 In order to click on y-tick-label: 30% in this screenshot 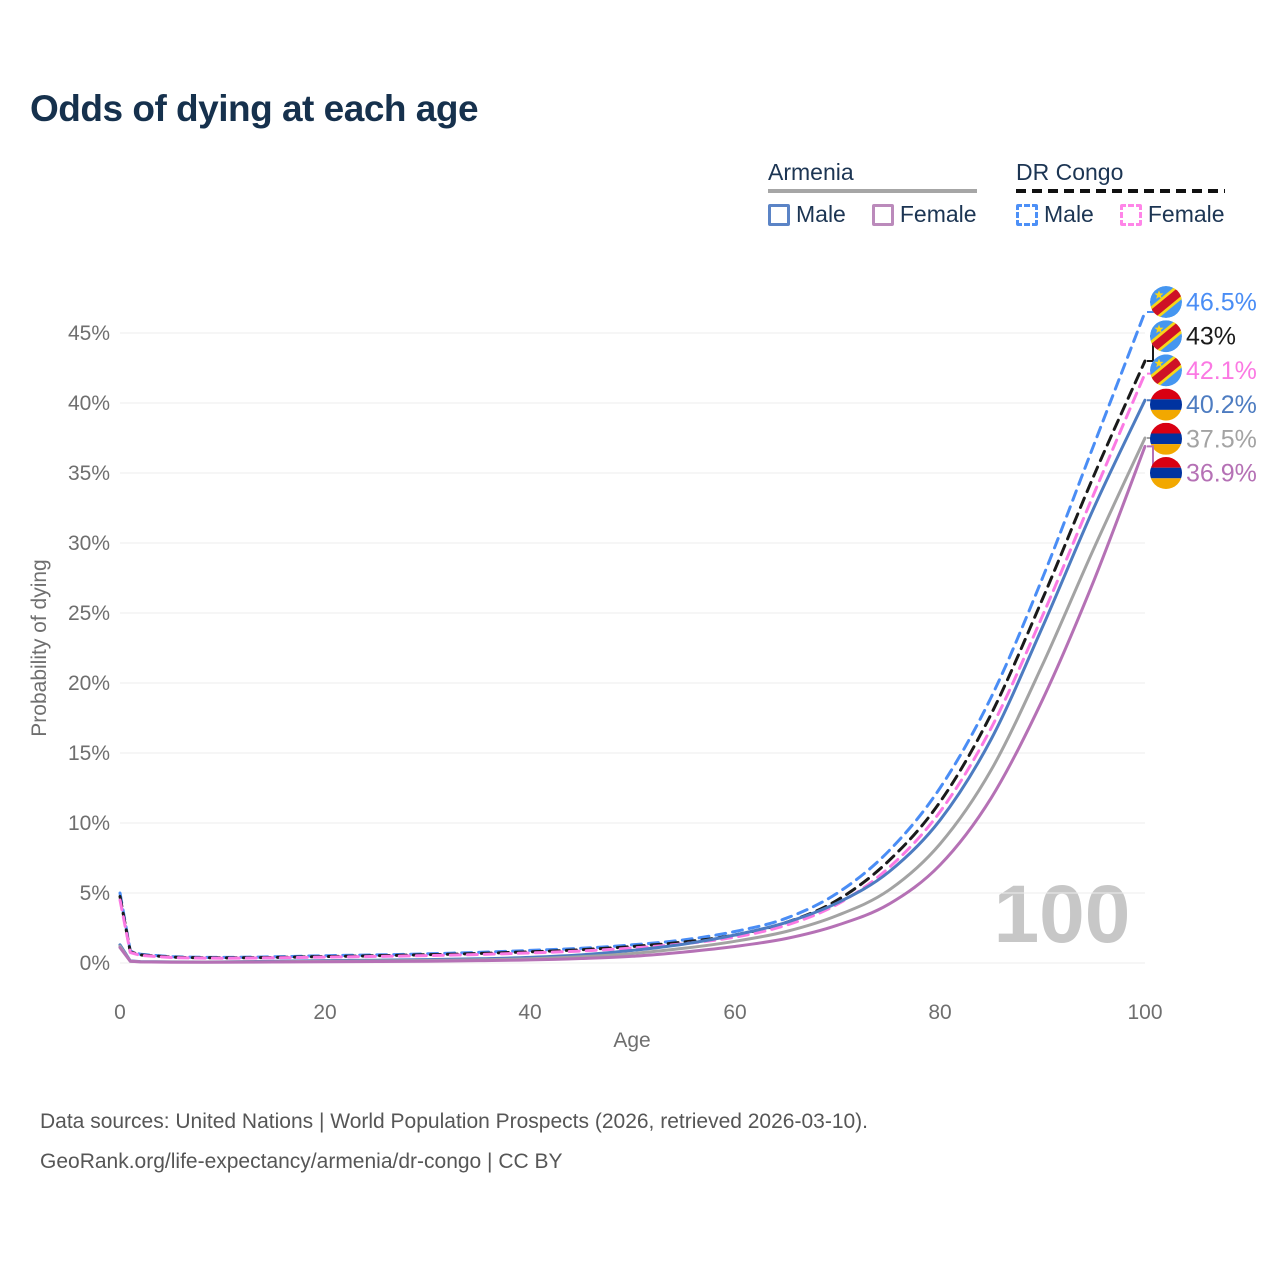, I will do `click(89, 543)`.